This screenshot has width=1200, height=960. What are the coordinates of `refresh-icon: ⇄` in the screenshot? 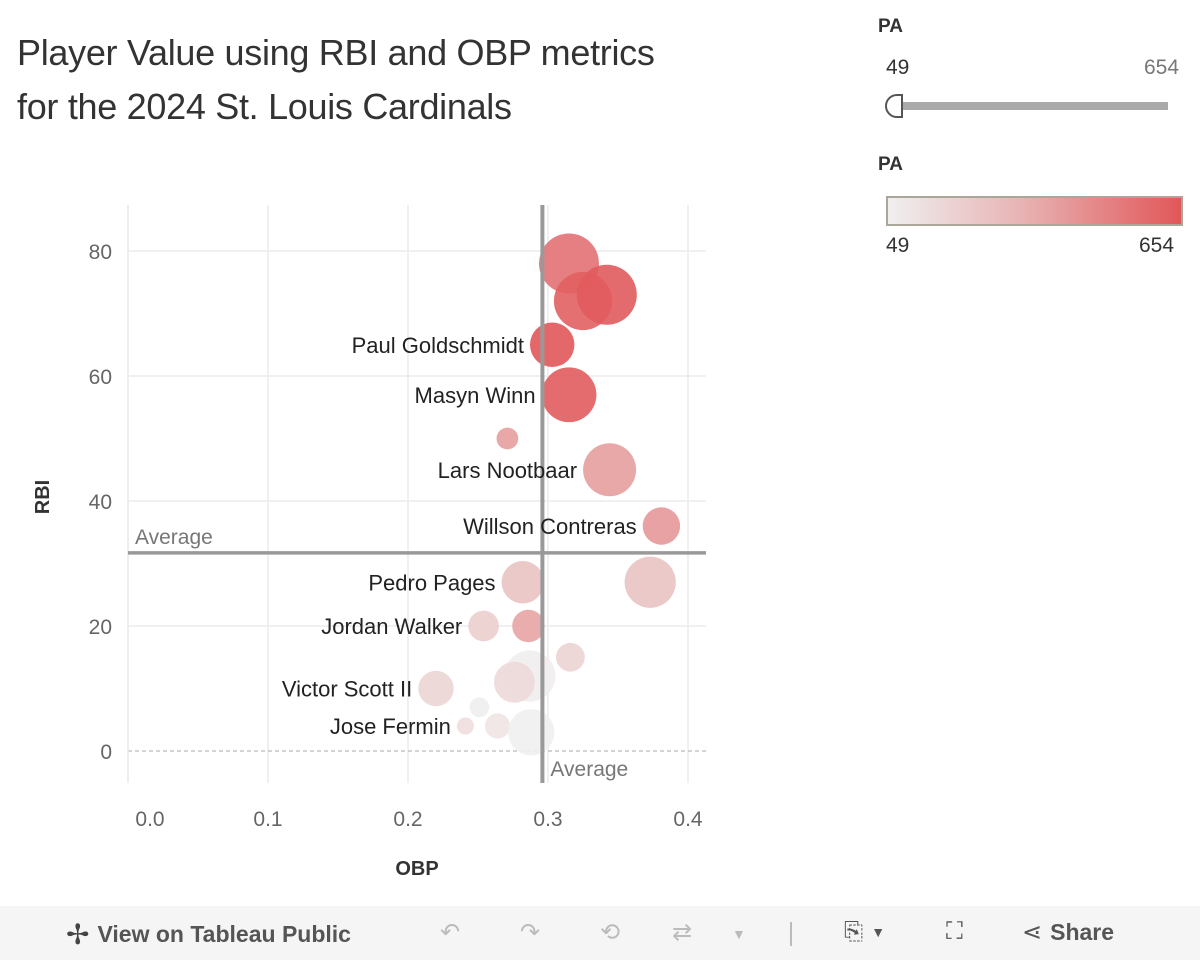 It's located at (682, 932).